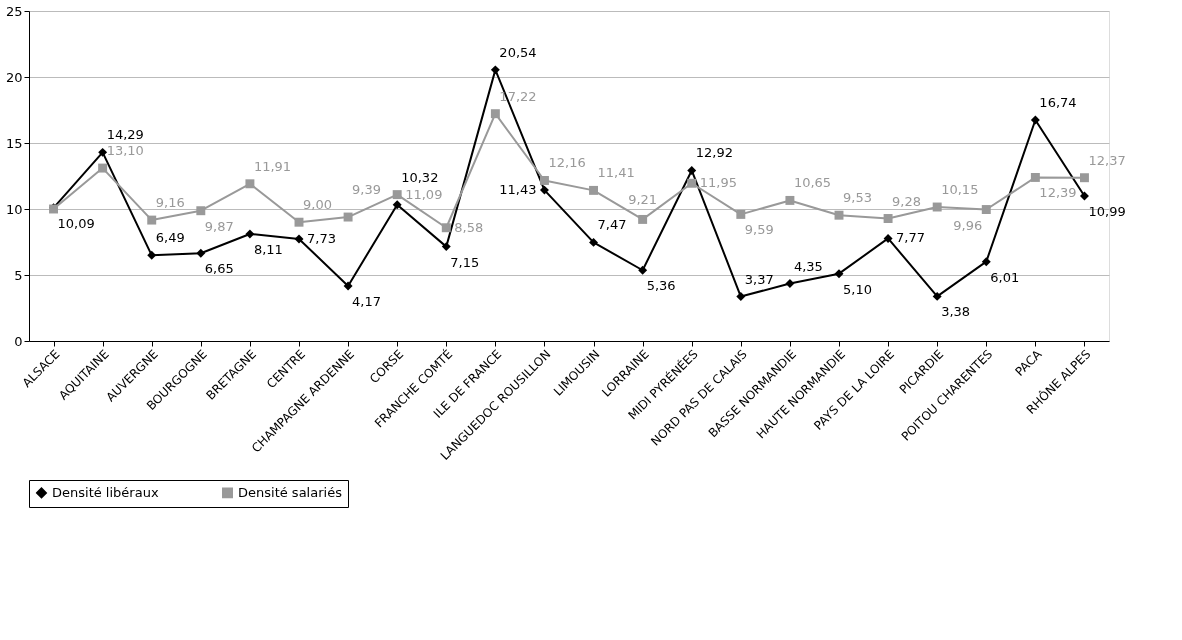 Image resolution: width=1182 pixels, height=640 pixels. I want to click on data-label: 9,21, so click(643, 200).